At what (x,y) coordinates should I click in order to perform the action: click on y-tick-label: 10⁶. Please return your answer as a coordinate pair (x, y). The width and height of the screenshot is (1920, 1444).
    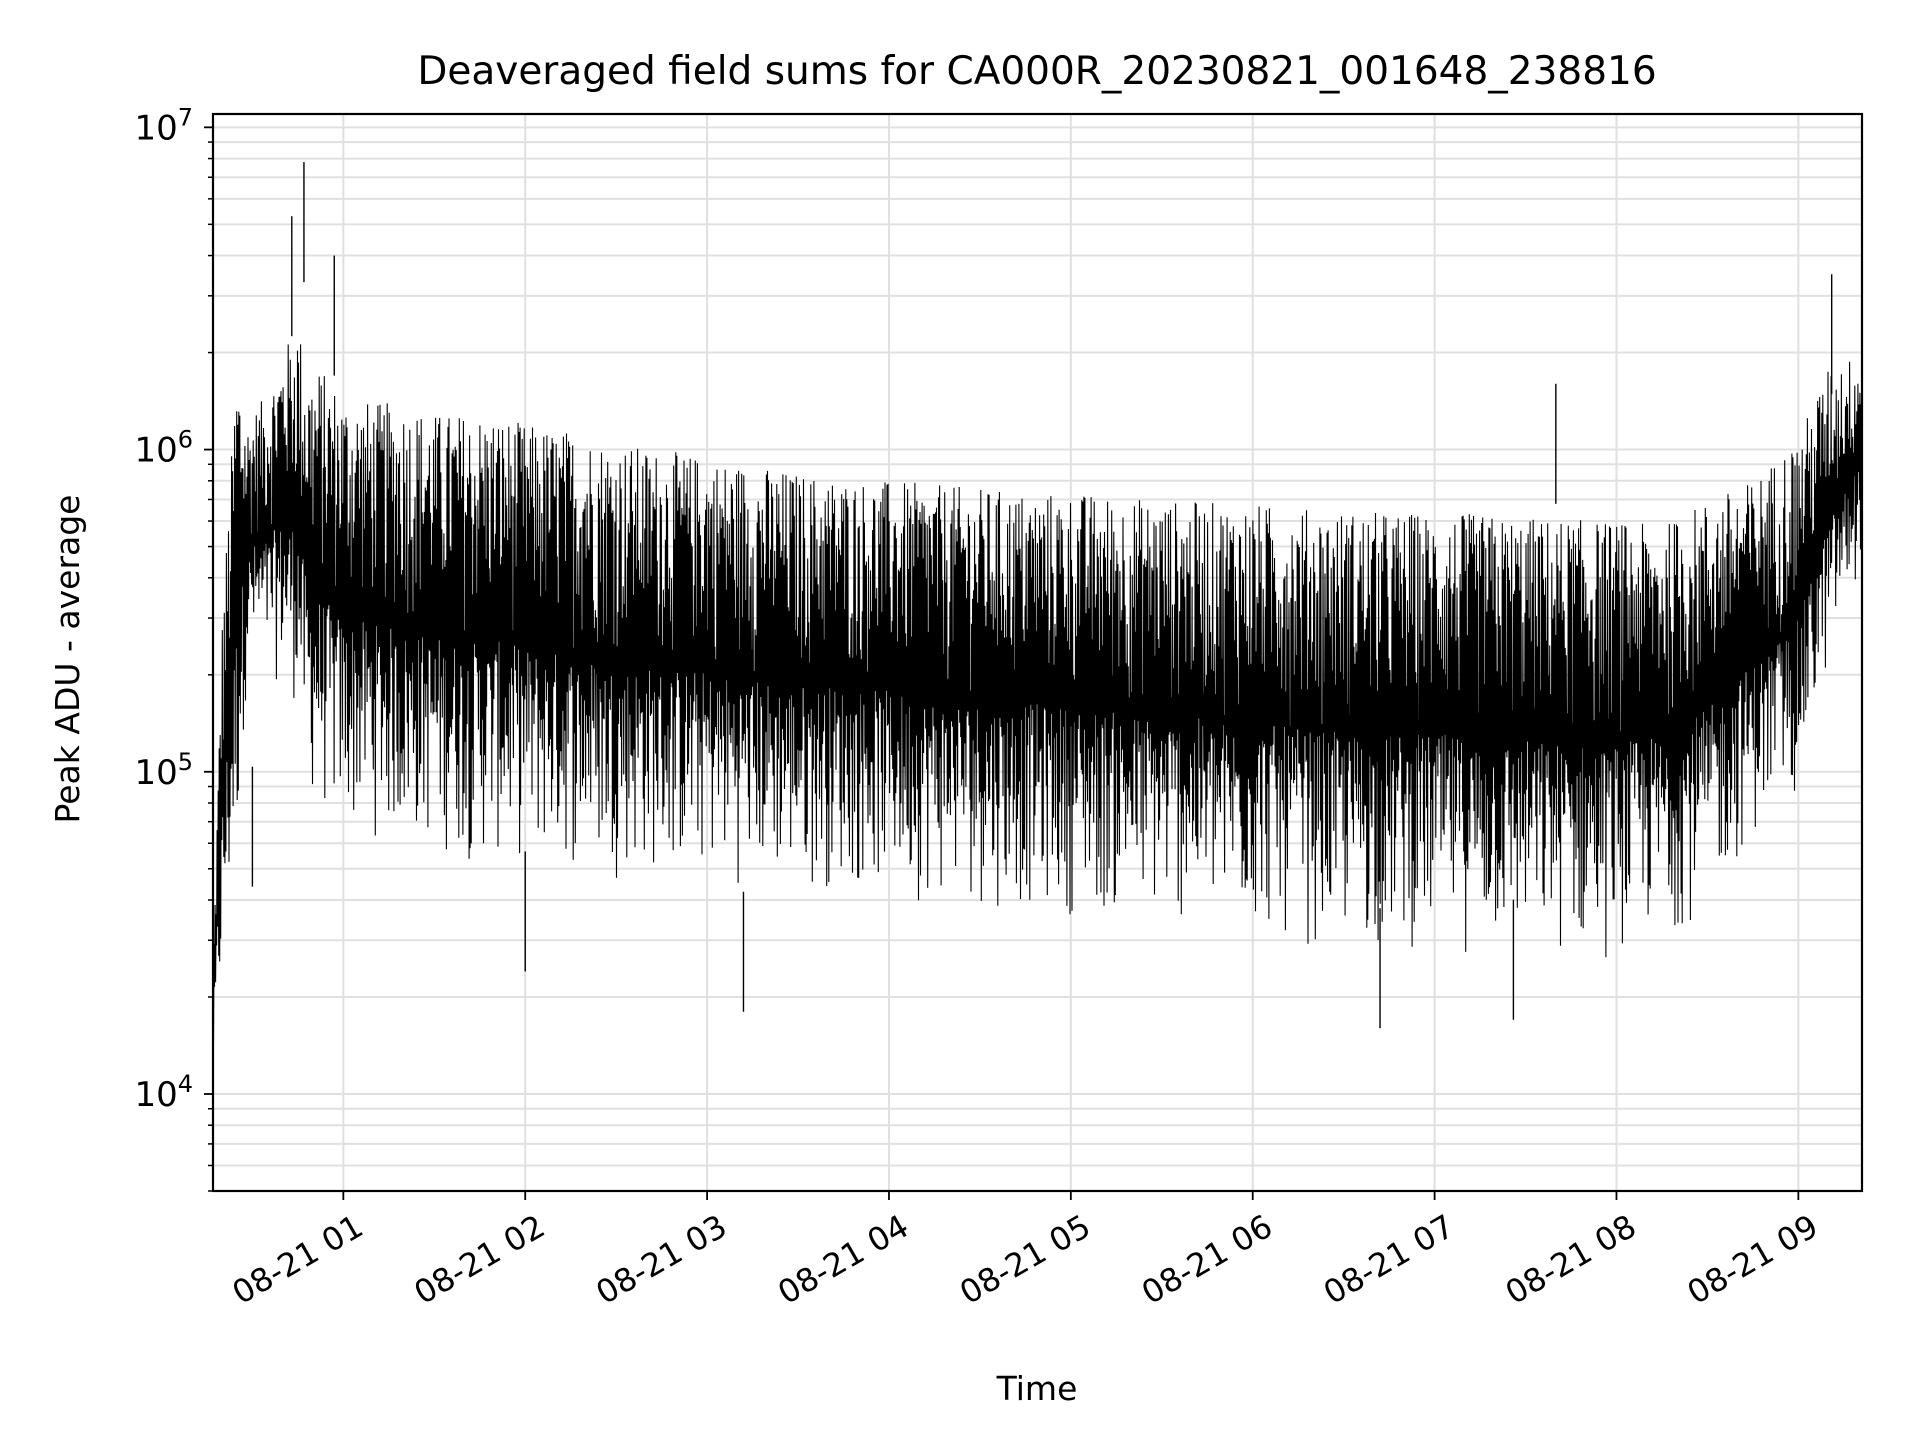
    Looking at the image, I should click on (163, 448).